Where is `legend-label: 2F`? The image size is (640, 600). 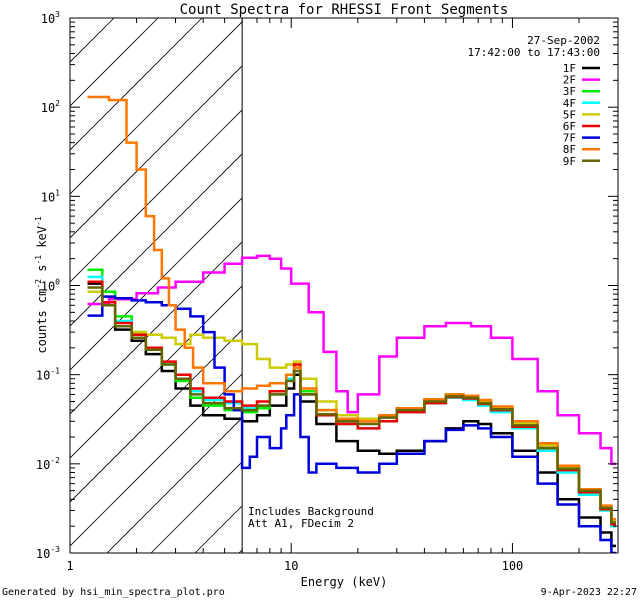 legend-label: 2F is located at coordinates (569, 80).